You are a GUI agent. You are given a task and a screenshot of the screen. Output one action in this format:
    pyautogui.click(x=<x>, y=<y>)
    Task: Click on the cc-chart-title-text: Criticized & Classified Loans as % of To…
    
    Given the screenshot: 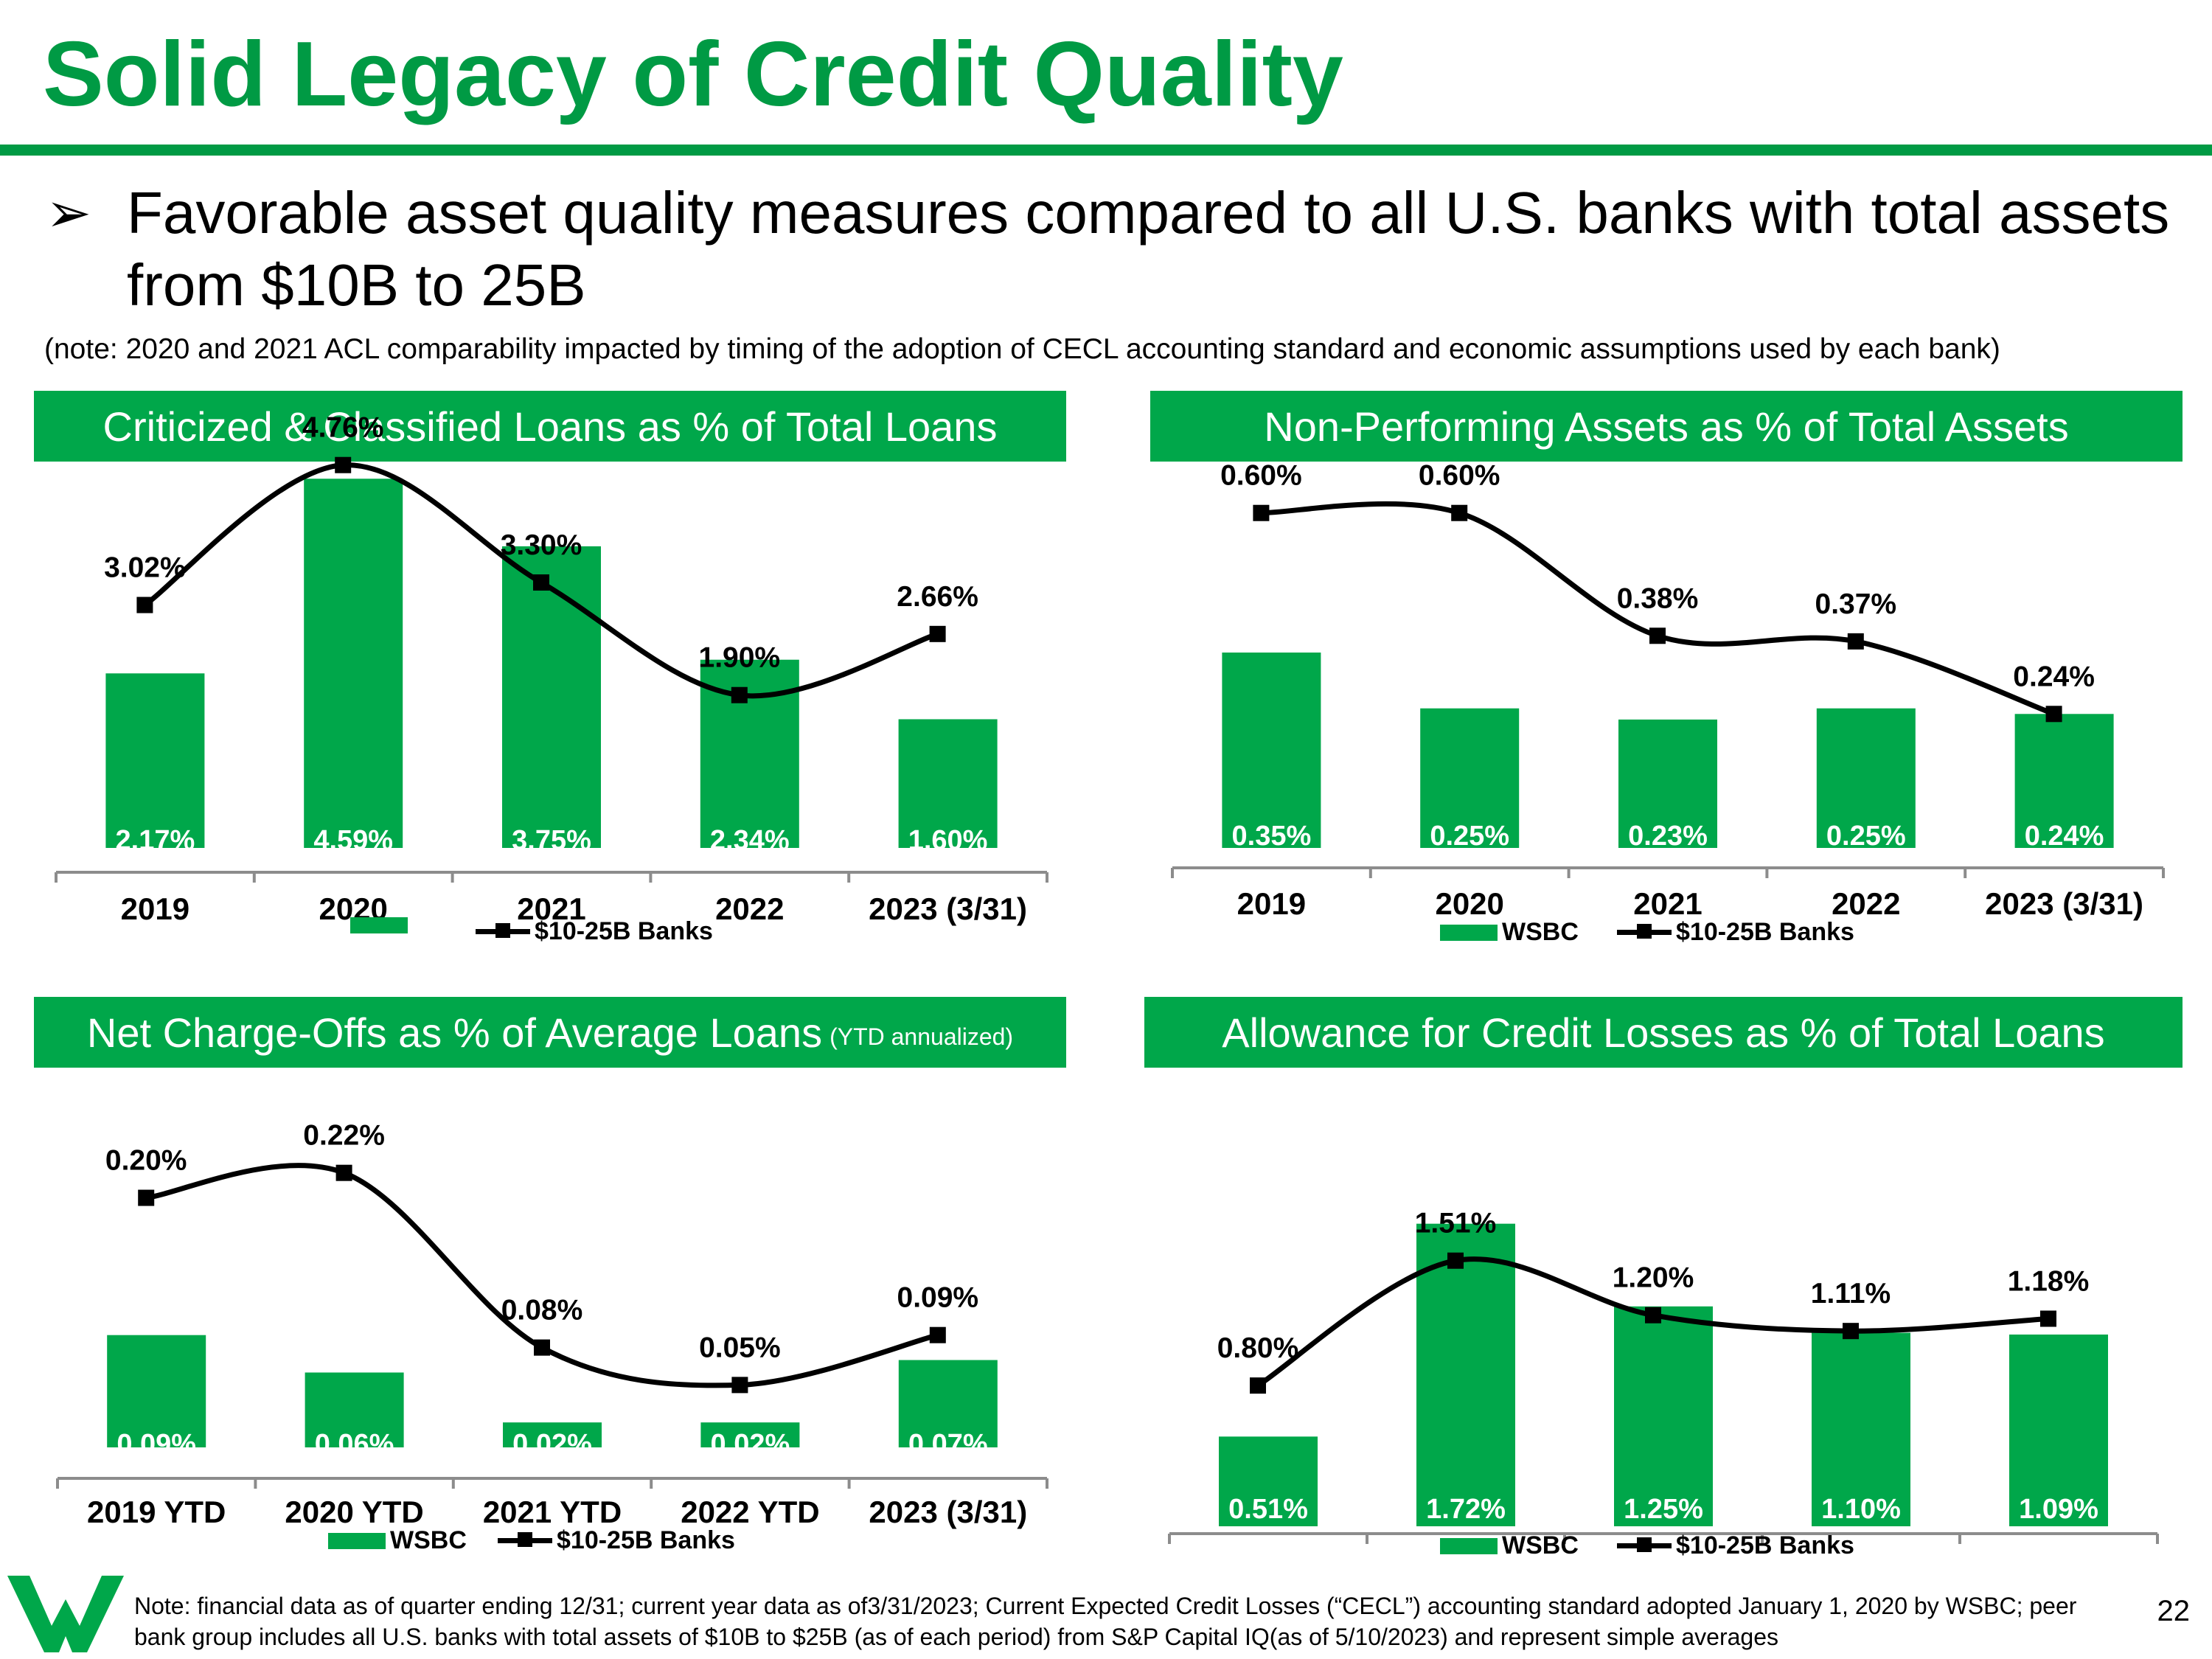 What is the action you would take?
    pyautogui.click(x=550, y=426)
    